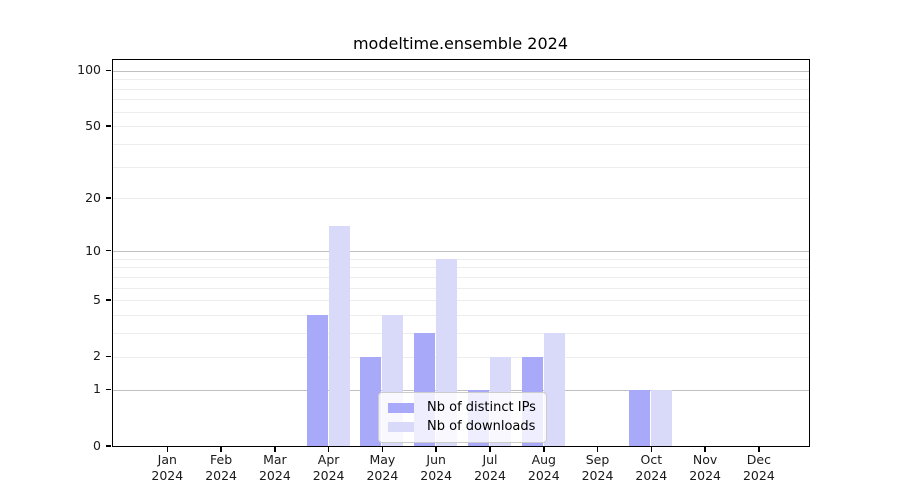 The height and width of the screenshot is (500, 900). I want to click on y-tick-label: 100, so click(89, 70).